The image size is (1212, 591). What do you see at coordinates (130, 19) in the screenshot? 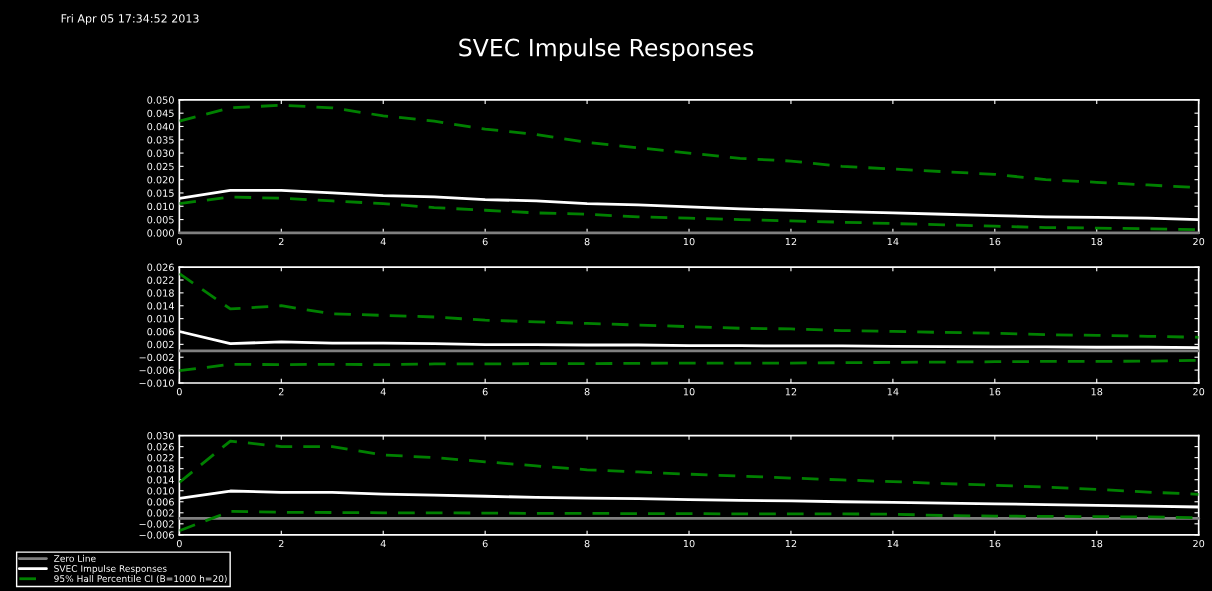
I see `text: Fri Apr 05 17:34:52 2013` at bounding box center [130, 19].